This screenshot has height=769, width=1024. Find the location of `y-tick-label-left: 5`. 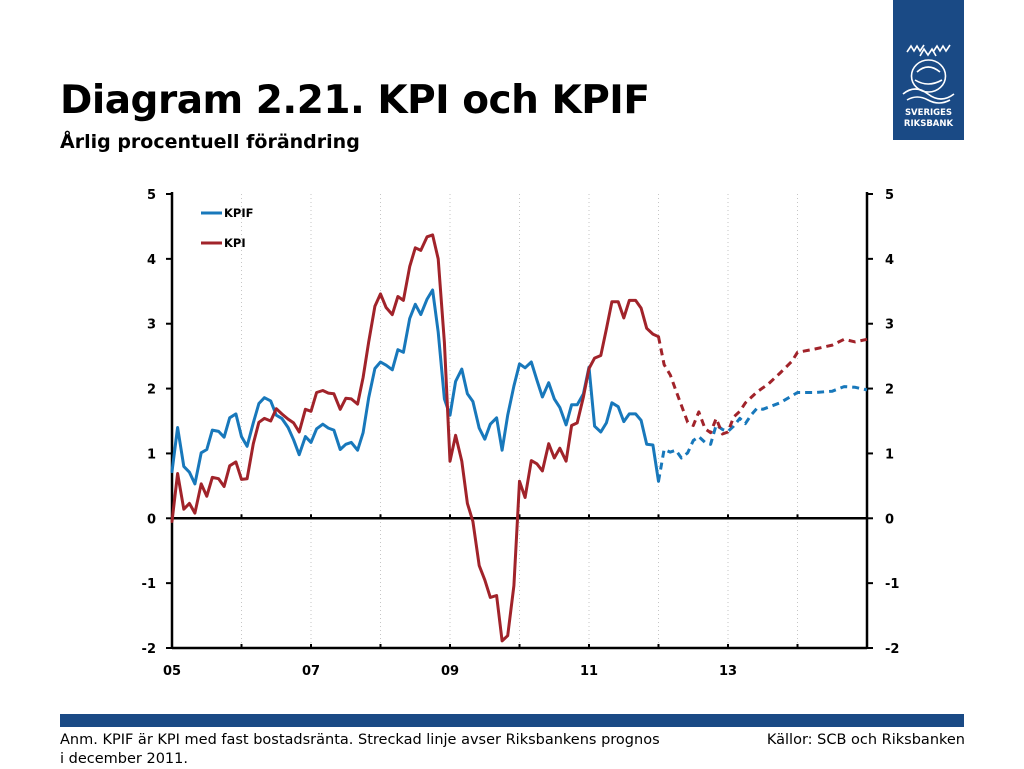

y-tick-label-left: 5 is located at coordinates (151, 195).